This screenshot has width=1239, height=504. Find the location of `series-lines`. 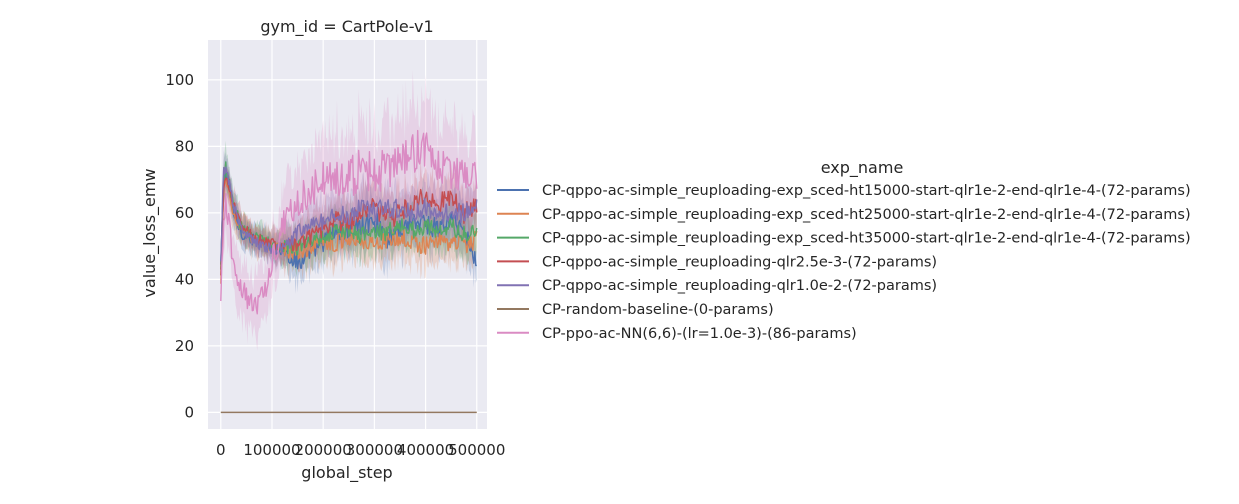

series-lines is located at coordinates (349, 271).